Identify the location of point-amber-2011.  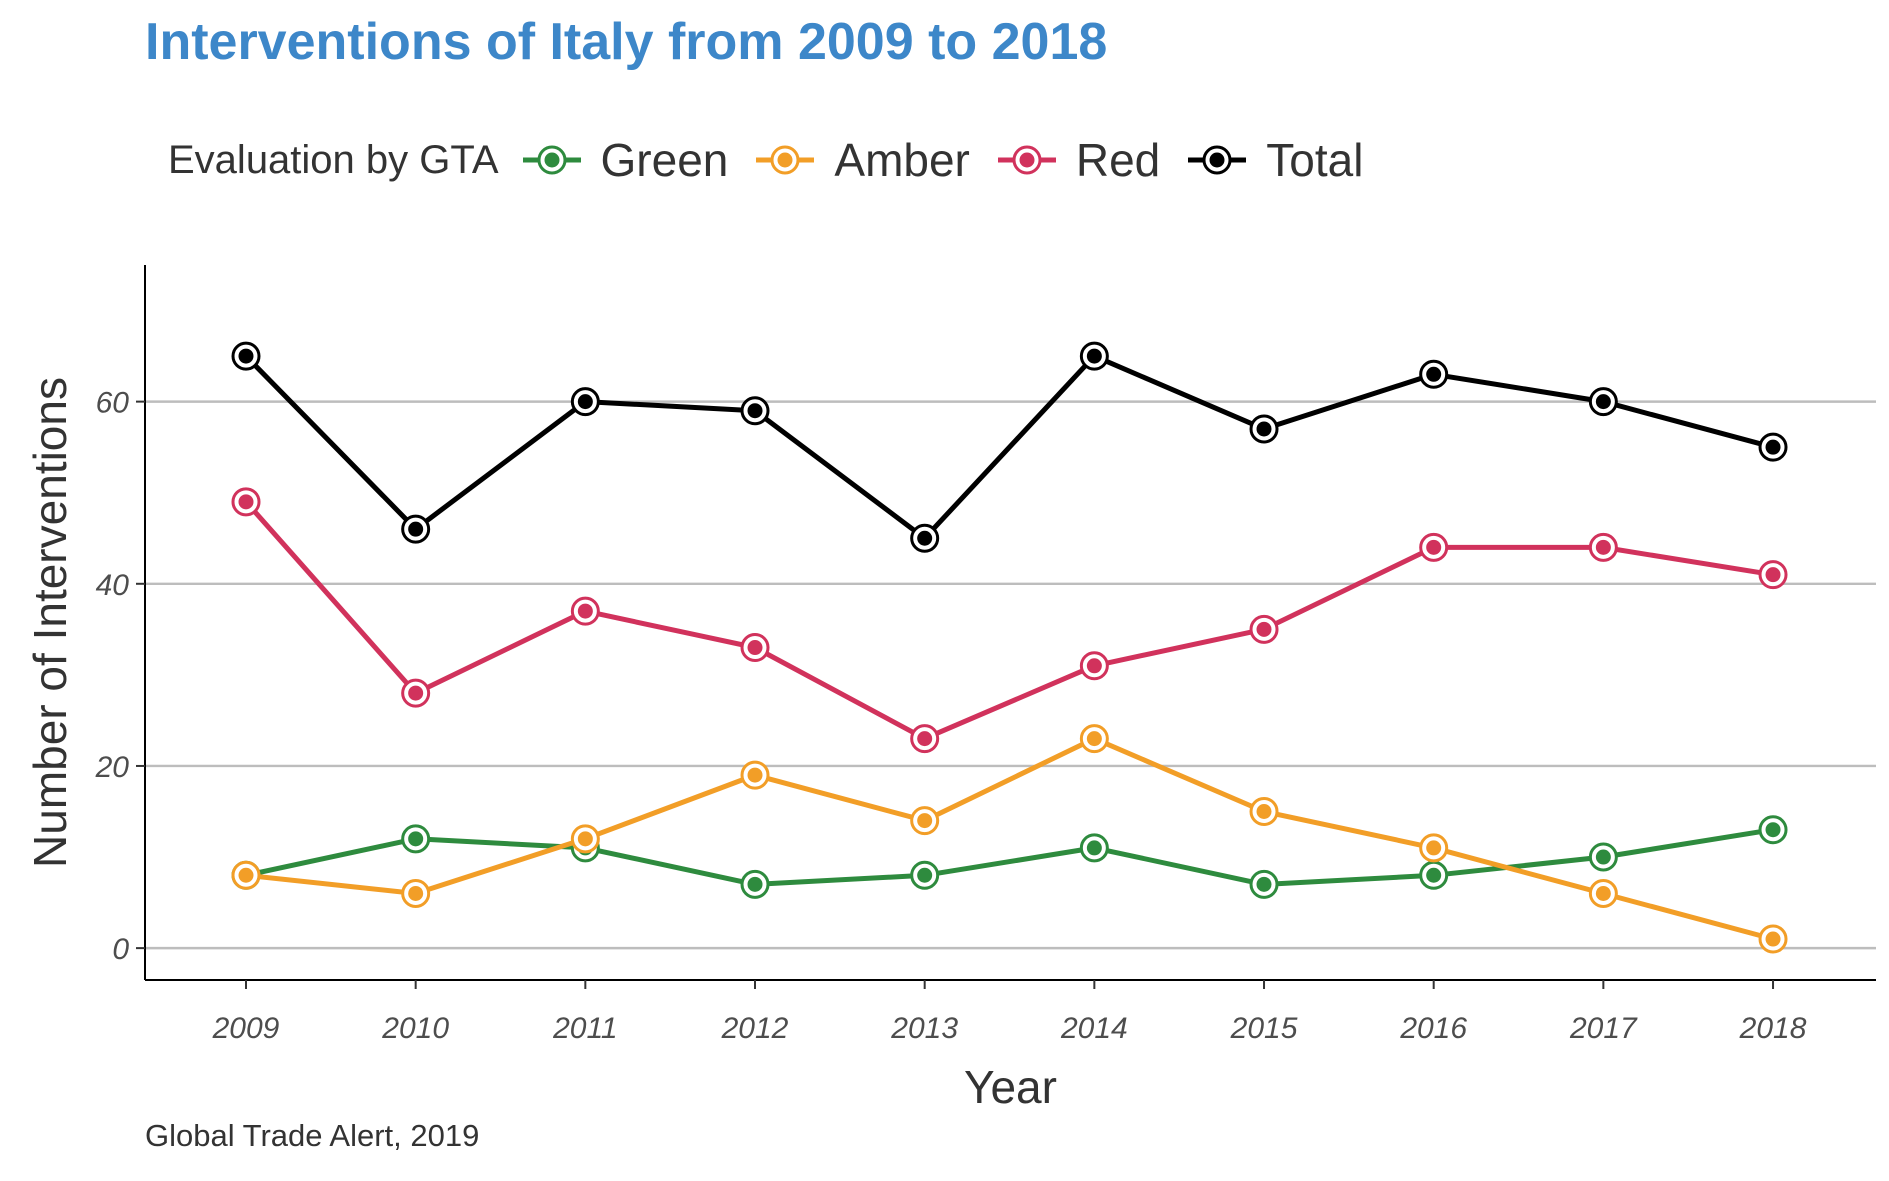
(585, 839).